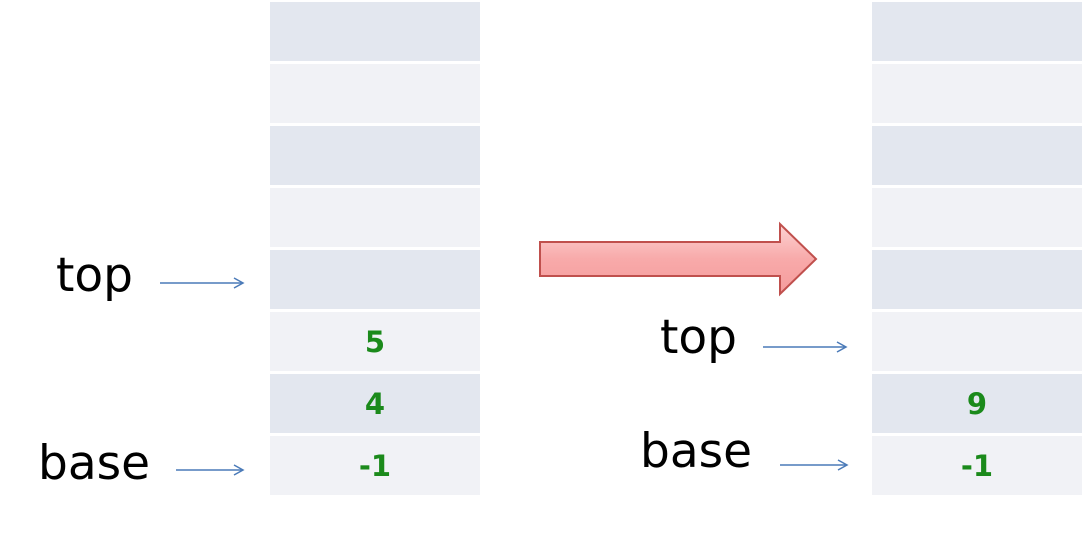 The image size is (1087, 534). Describe the element at coordinates (375, 403) in the screenshot. I see `stack-cell: 4` at that location.